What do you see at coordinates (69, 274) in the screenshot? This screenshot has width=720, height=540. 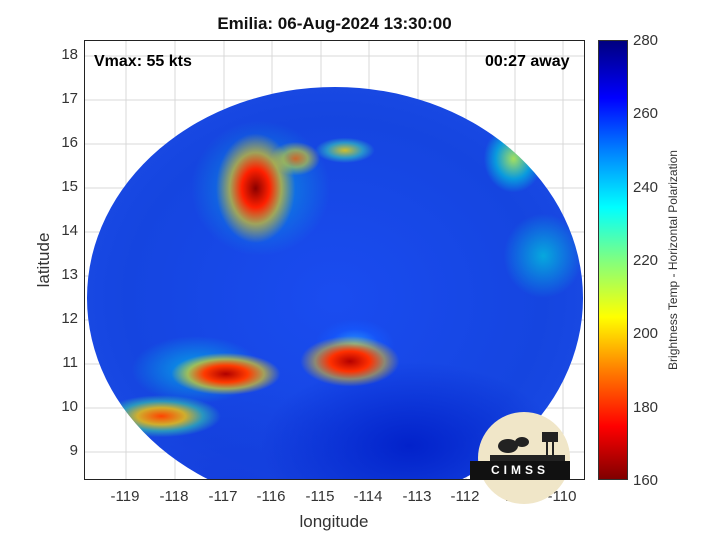 I see `y-tick-label: 13` at bounding box center [69, 274].